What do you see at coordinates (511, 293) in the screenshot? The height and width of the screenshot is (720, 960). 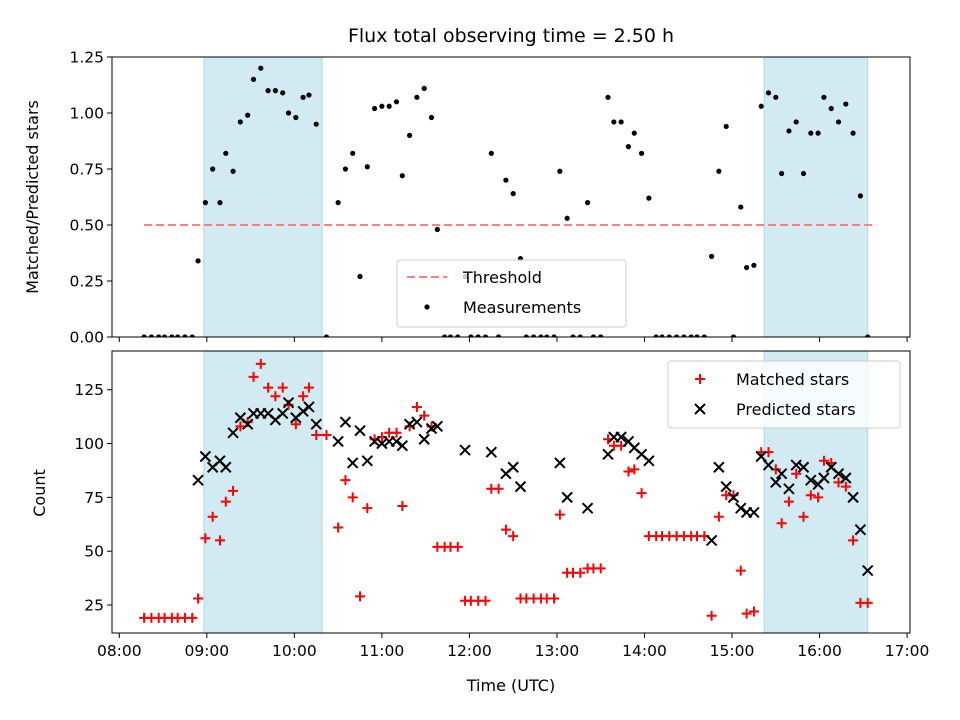 I see `legend: Threshold Measurements` at bounding box center [511, 293].